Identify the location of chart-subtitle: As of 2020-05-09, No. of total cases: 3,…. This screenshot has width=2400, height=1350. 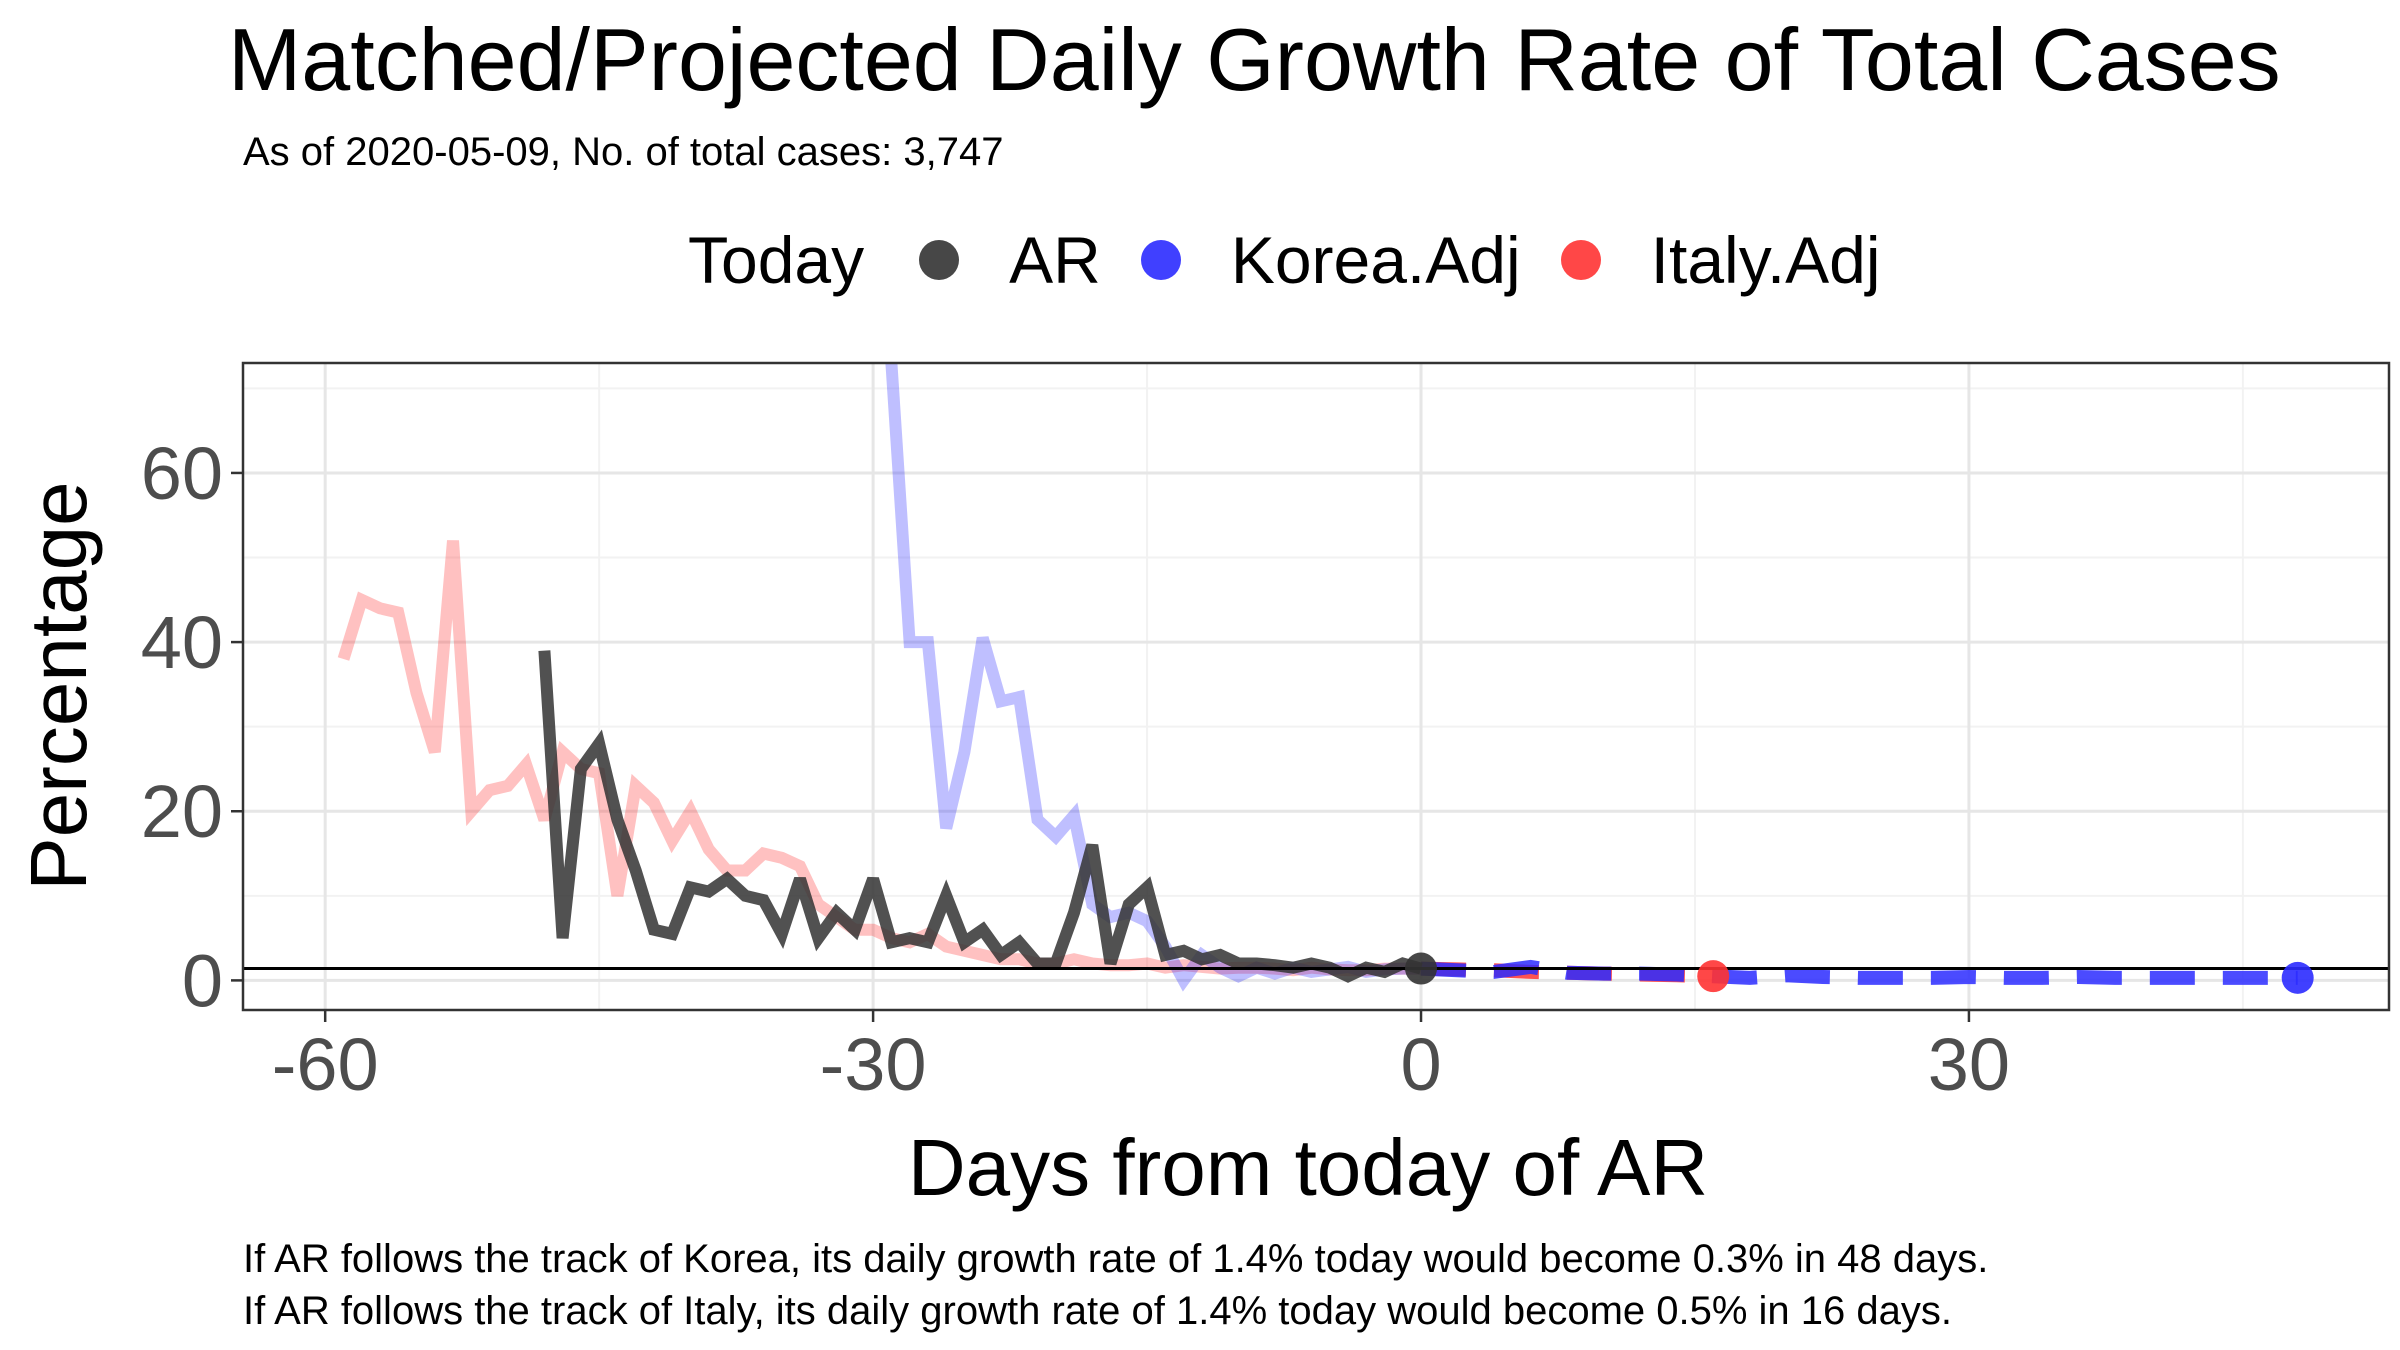
(623, 152).